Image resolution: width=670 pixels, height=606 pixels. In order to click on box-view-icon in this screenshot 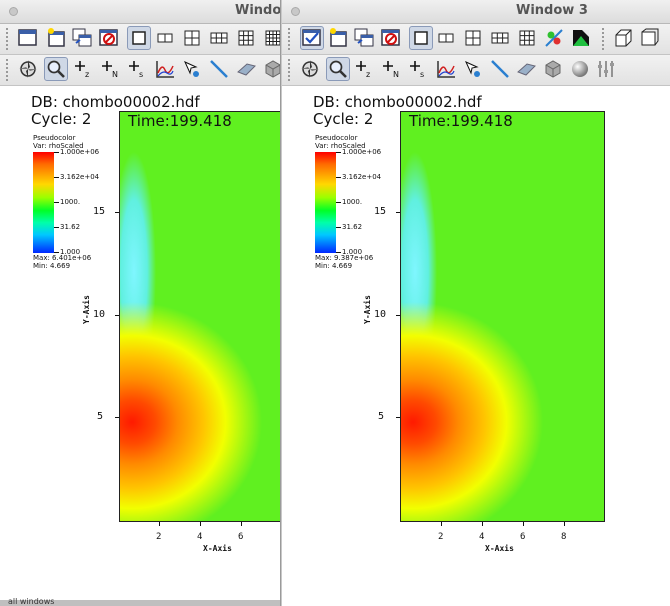, I will do `click(649, 38)`.